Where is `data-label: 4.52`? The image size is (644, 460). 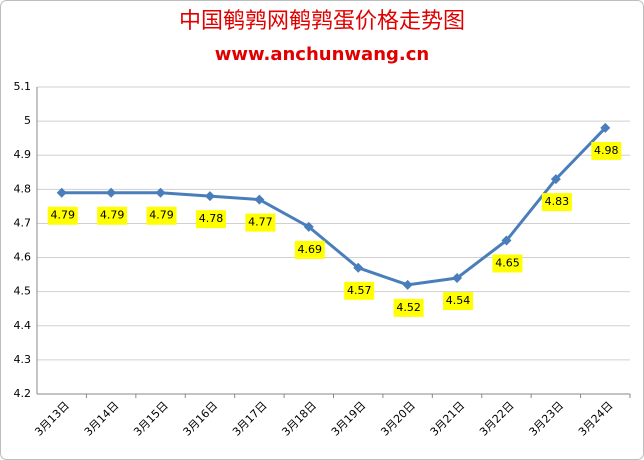 data-label: 4.52 is located at coordinates (408, 307).